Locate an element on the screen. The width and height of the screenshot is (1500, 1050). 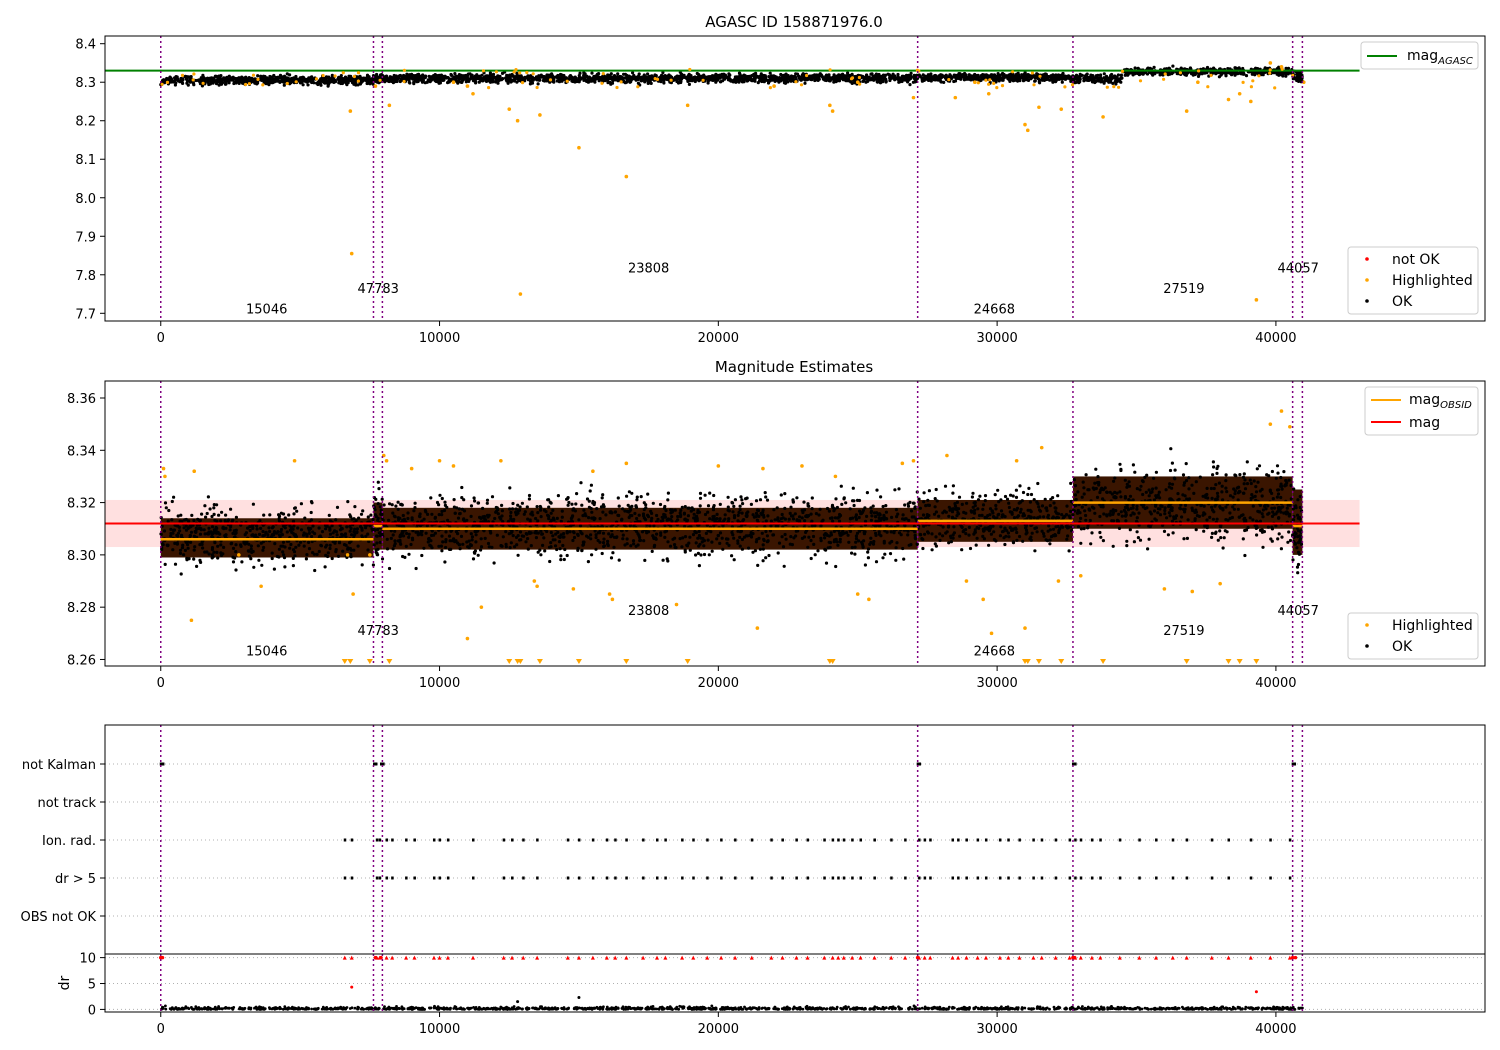
agasc-legend-bottom: not OK Highlighted OK is located at coordinates (1413, 280).